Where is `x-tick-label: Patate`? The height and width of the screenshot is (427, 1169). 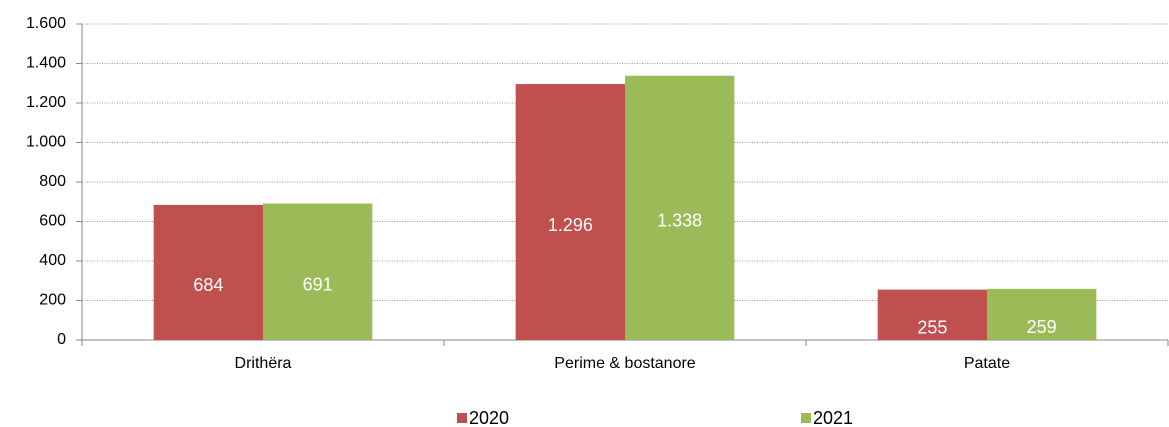
x-tick-label: Patate is located at coordinates (987, 363).